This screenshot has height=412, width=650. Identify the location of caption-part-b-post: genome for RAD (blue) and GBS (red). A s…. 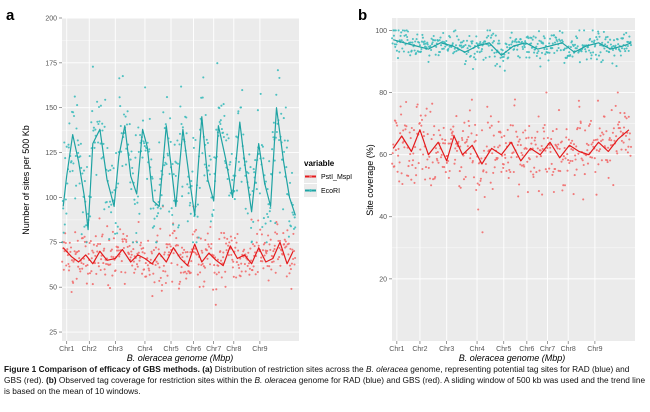
(325, 385).